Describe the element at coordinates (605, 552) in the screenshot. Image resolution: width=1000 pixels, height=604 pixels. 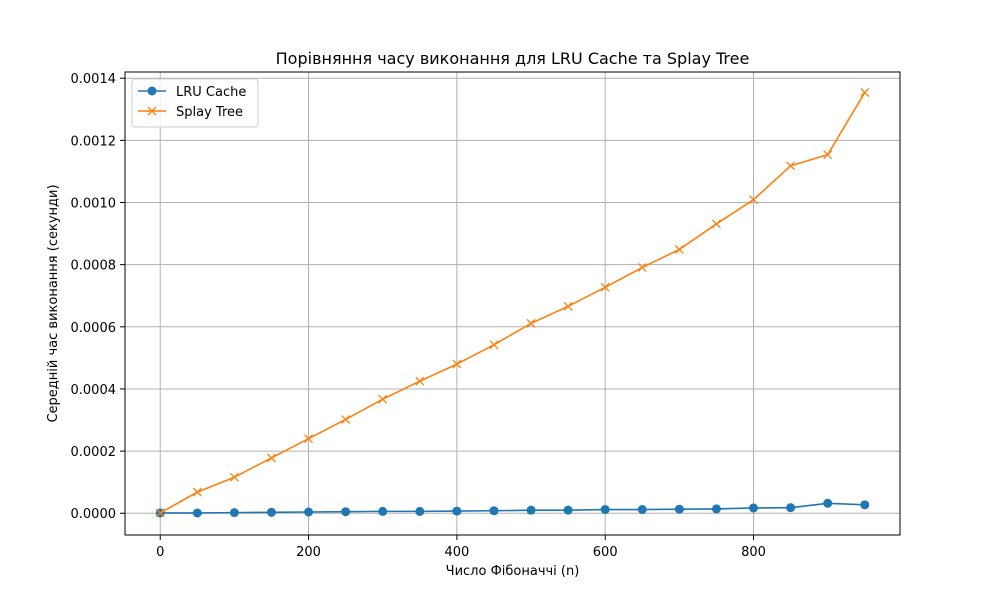
I see `x-tick-label: 600` at that location.